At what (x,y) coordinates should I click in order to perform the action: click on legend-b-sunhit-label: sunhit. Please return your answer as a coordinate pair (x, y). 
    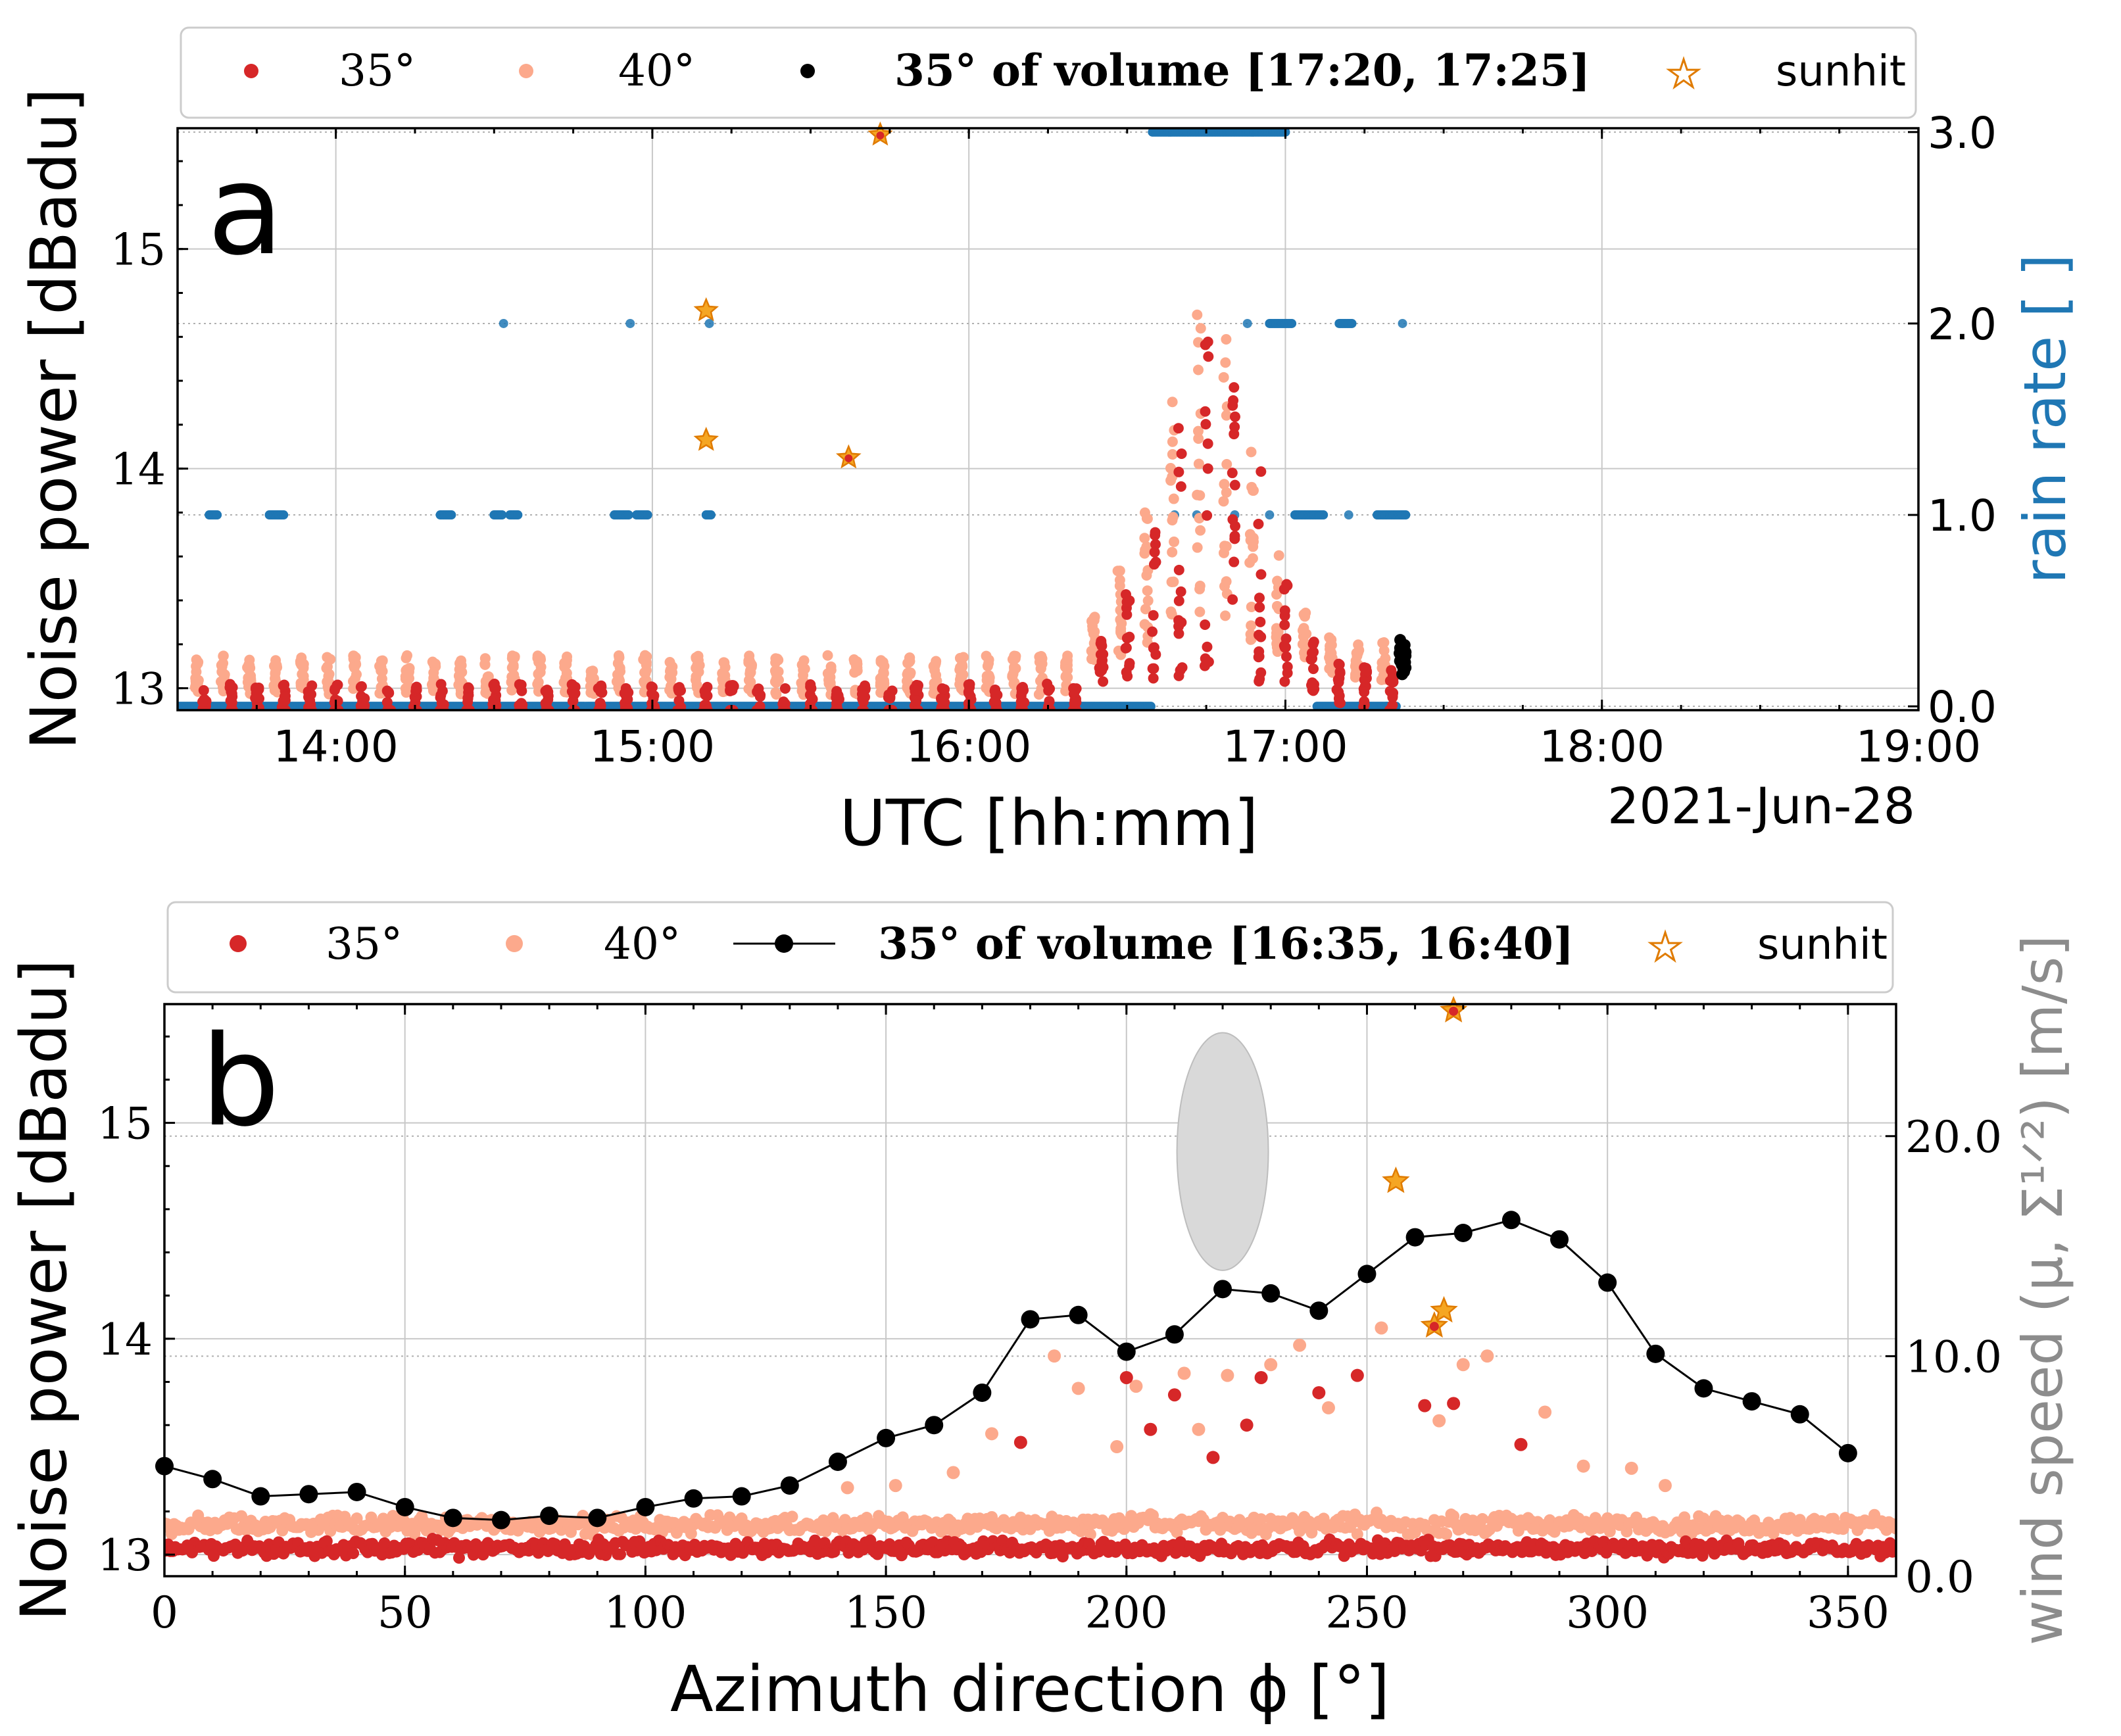
    Looking at the image, I should click on (1822, 945).